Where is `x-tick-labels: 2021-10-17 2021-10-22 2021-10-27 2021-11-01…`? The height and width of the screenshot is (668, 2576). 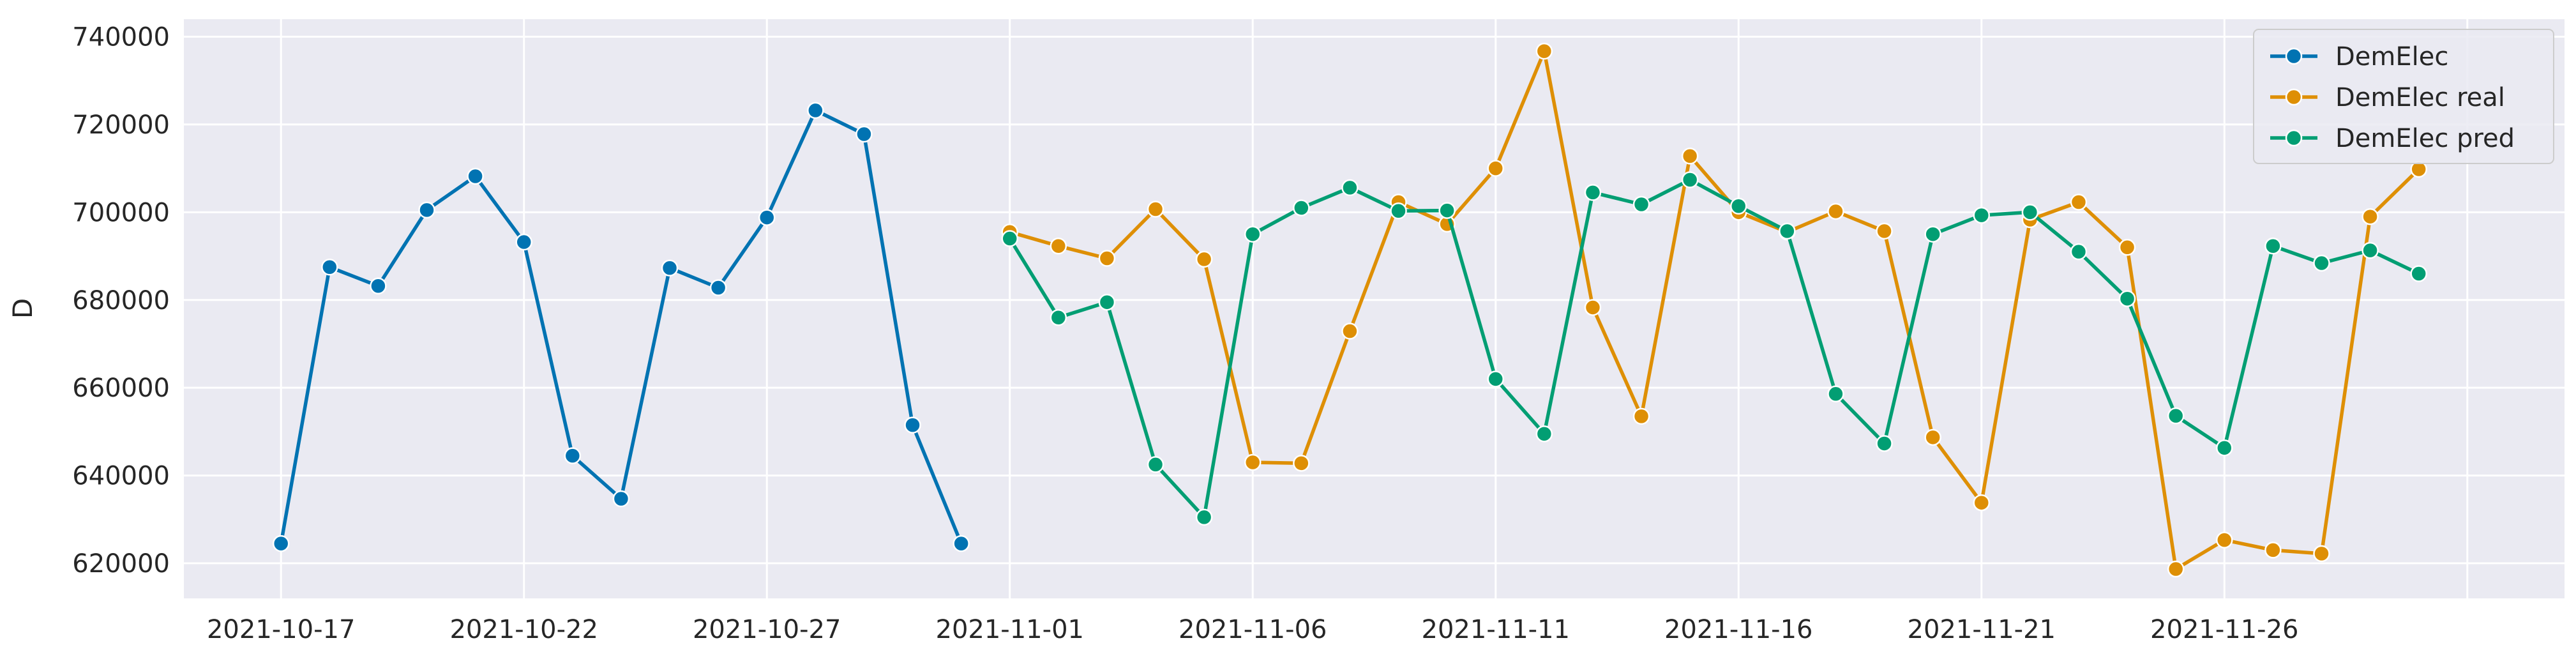
x-tick-labels: 2021-10-17 2021-10-22 2021-10-27 2021-11-01… is located at coordinates (1253, 629).